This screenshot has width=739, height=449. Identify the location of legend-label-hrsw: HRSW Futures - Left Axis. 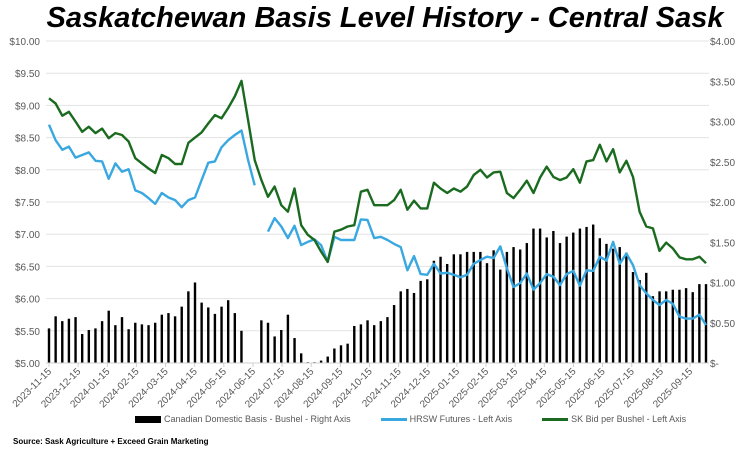
(461, 419).